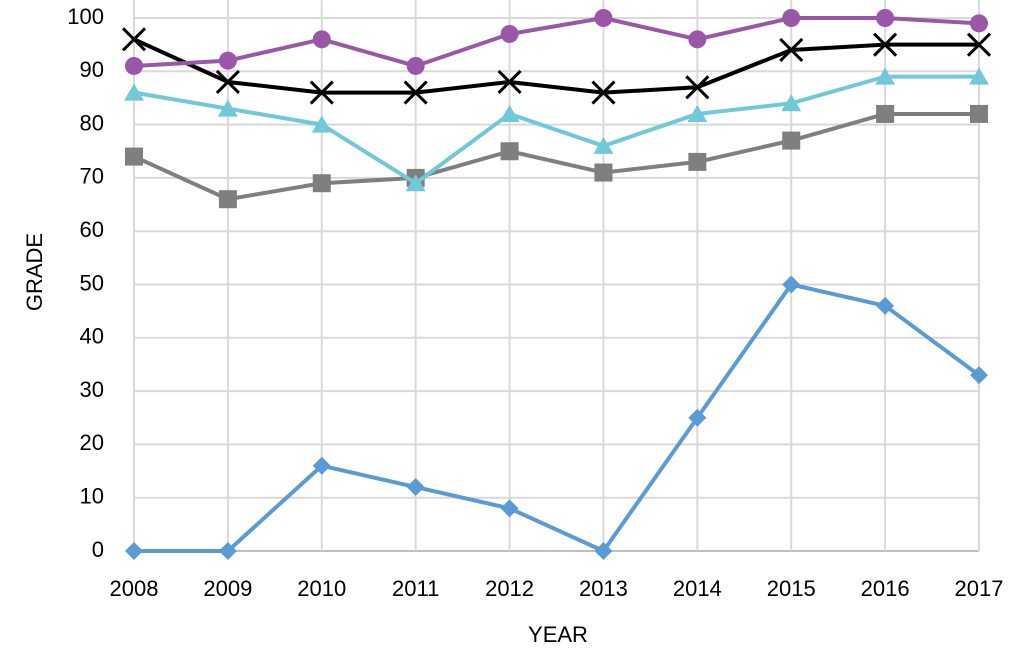  Describe the element at coordinates (34, 272) in the screenshot. I see `y-axis-label: GRADE` at that location.